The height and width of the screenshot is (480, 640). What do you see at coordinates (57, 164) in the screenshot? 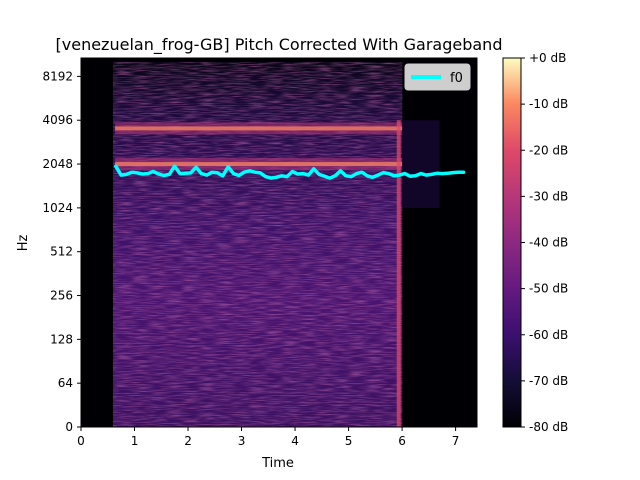
I see `y-tick-label: 2048` at bounding box center [57, 164].